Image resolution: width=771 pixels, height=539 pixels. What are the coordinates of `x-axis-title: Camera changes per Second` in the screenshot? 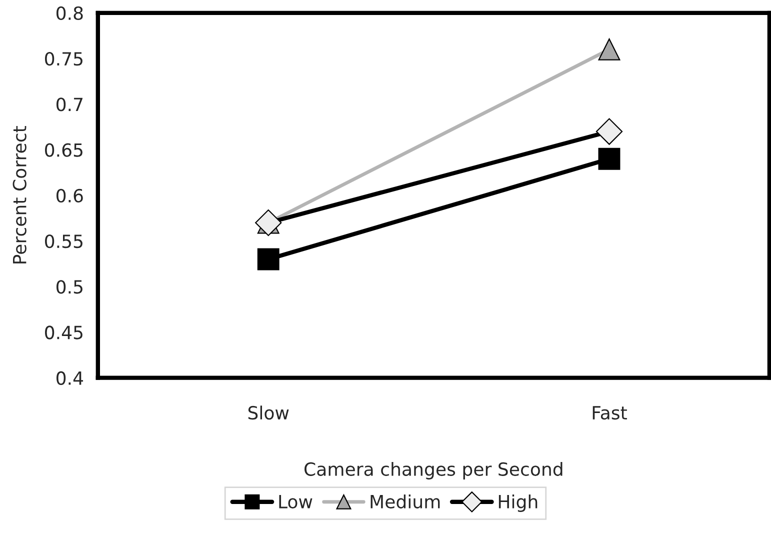 It's located at (433, 471).